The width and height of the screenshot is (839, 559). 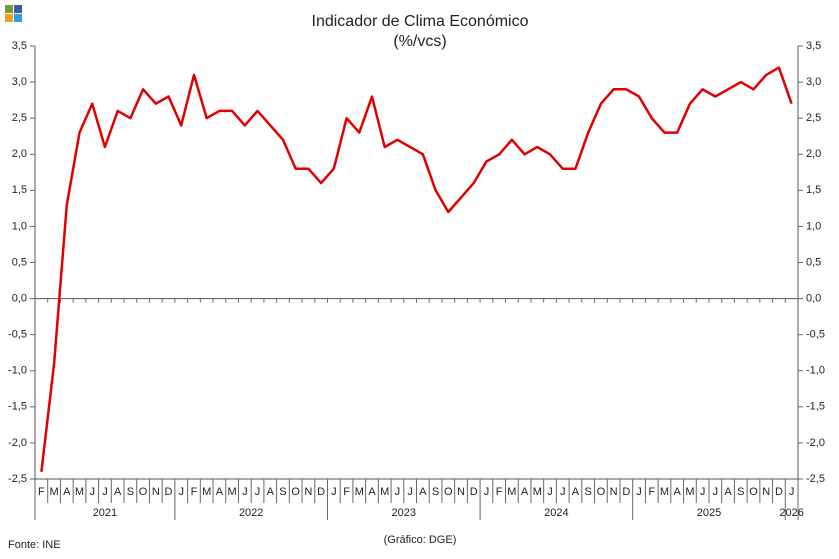 I want to click on y-tick-label: -1,5, so click(x=17, y=407).